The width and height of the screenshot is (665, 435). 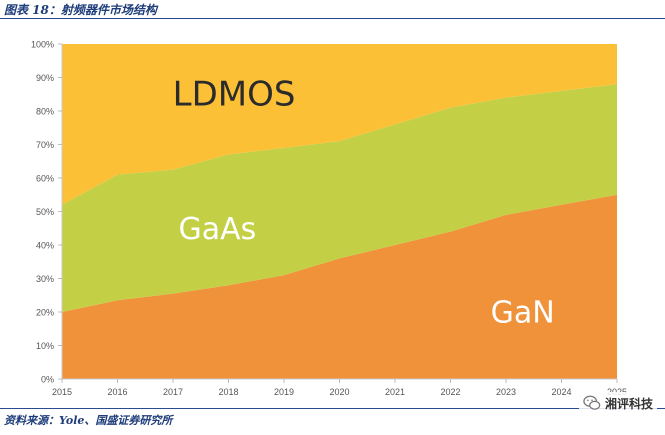 What do you see at coordinates (628, 403) in the screenshot?
I see `watermark-text: 湘评科技` at bounding box center [628, 403].